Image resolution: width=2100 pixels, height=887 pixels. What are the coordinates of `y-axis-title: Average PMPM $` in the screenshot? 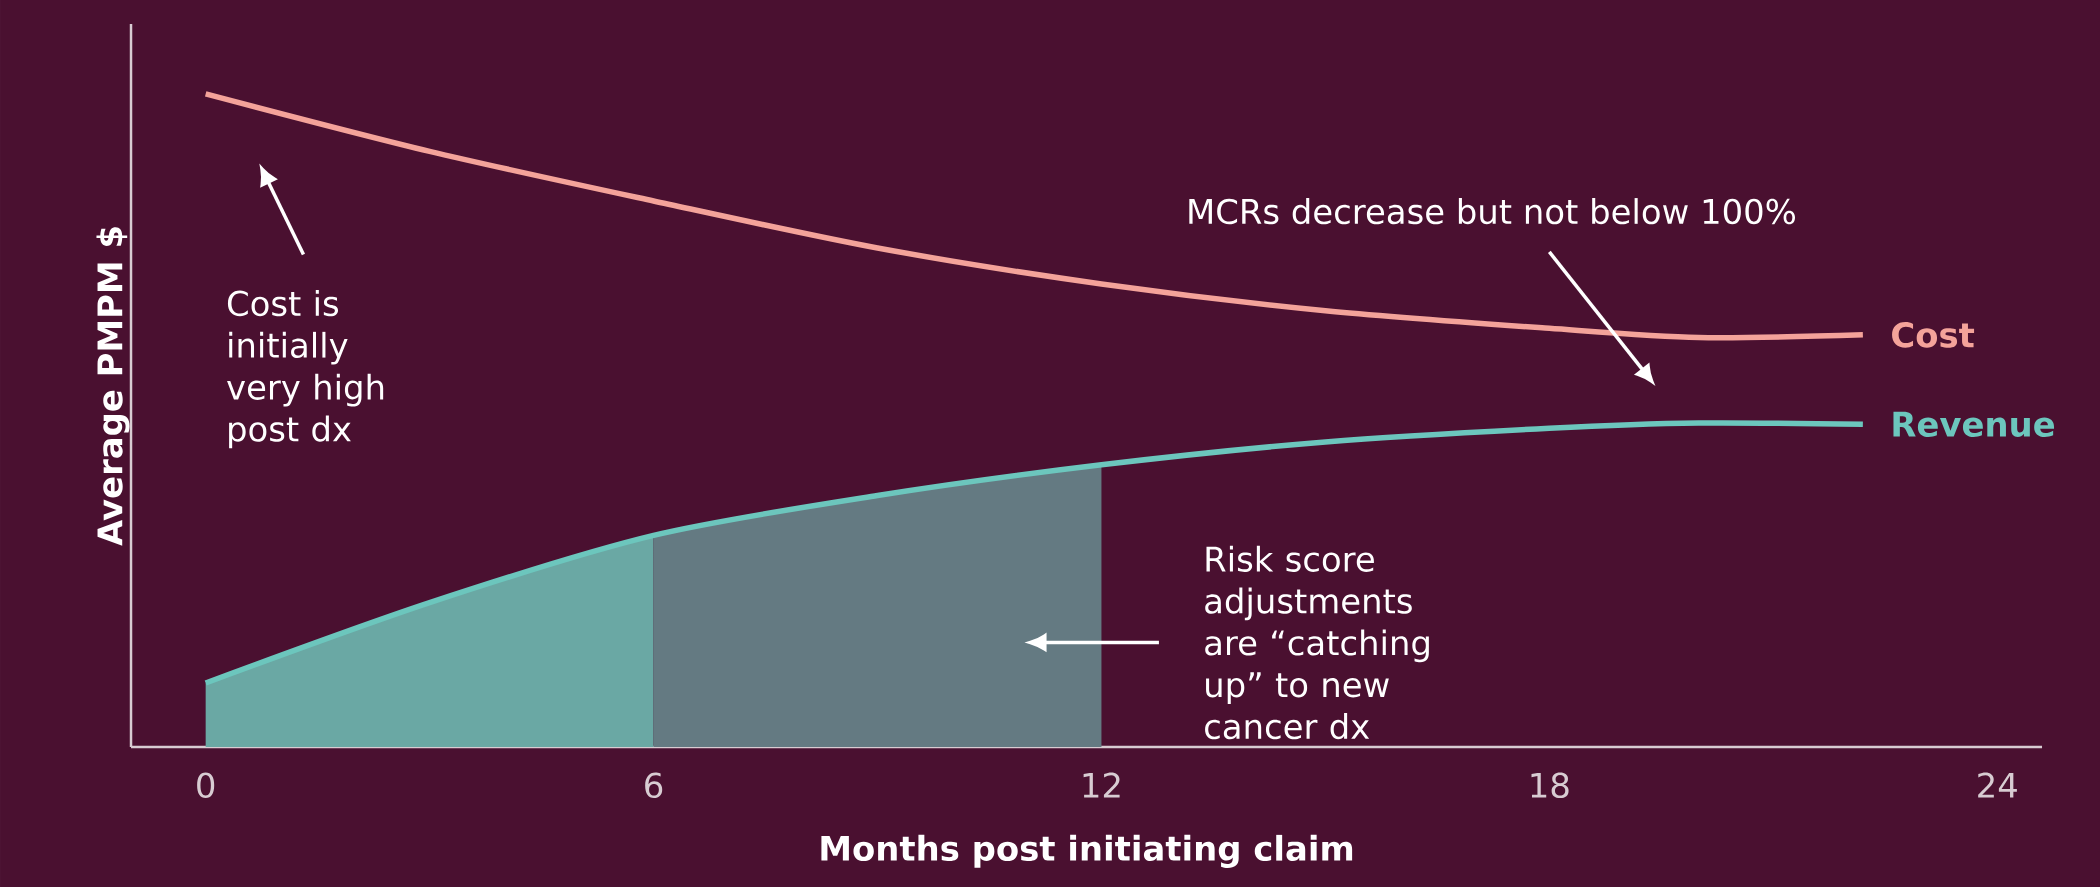 It's located at (113, 386).